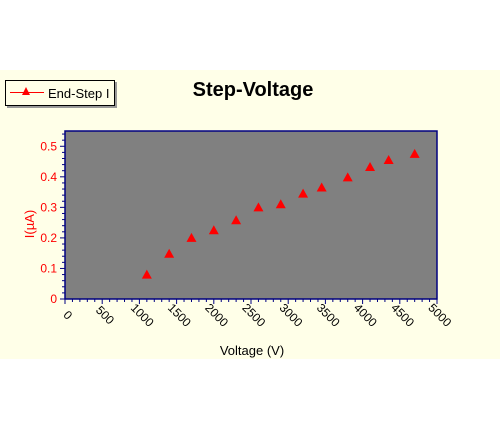  What do you see at coordinates (402, 315) in the screenshot?
I see `x-tick-label: 4500` at bounding box center [402, 315].